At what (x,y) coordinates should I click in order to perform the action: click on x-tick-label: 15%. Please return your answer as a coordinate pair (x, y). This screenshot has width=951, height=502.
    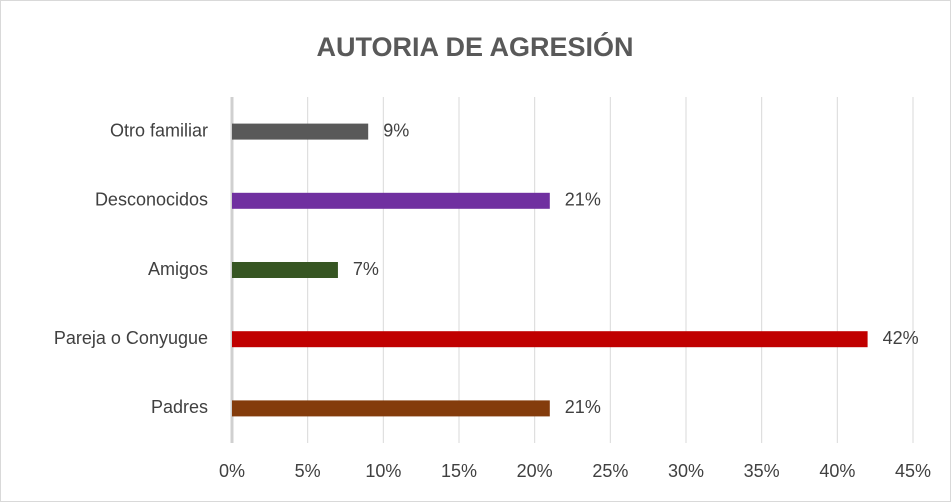
    Looking at the image, I should click on (459, 471).